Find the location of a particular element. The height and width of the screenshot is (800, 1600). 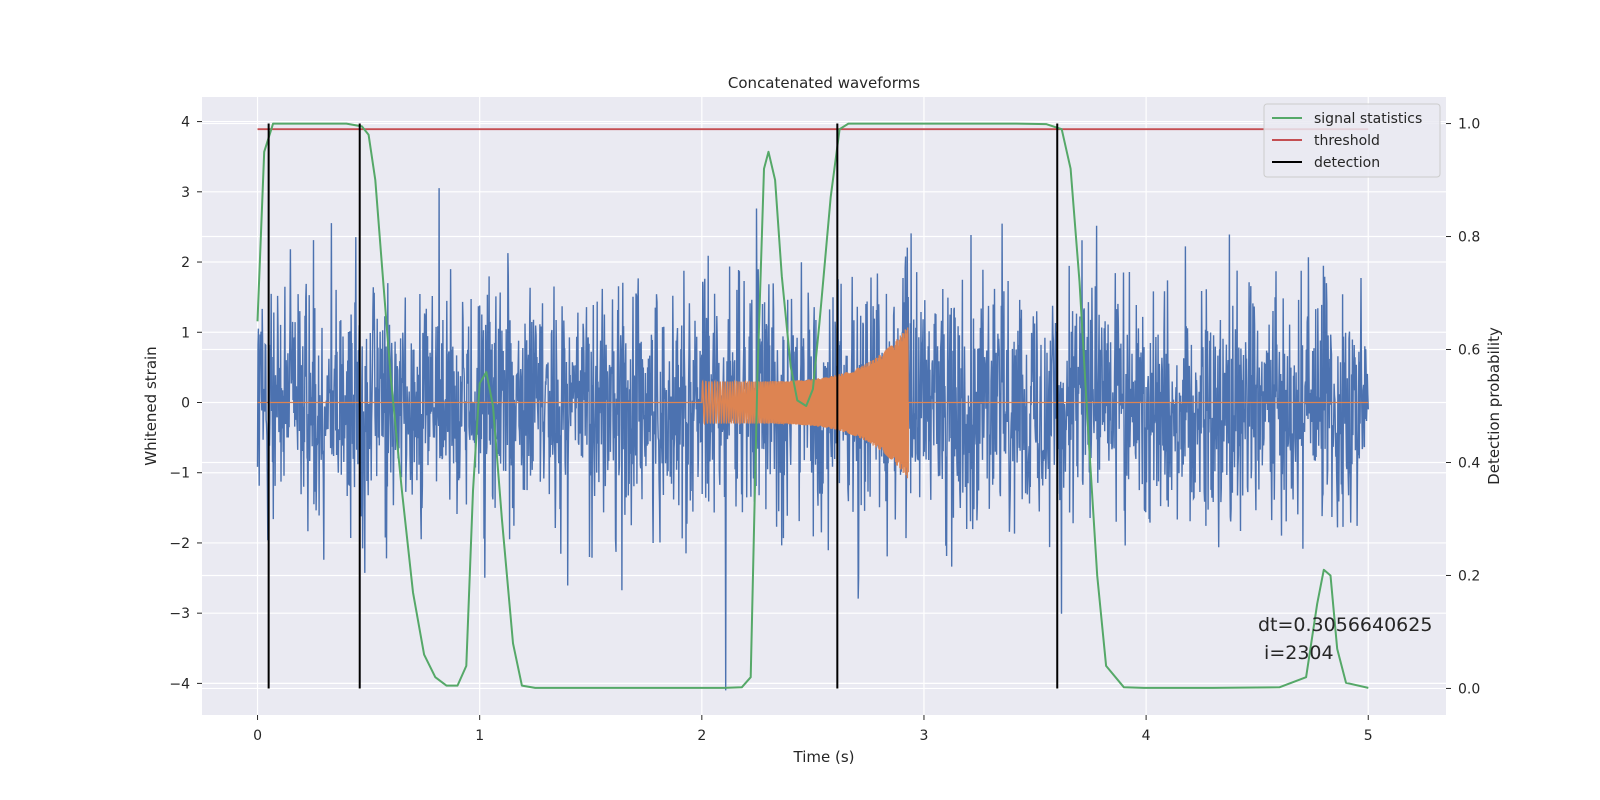

y2-tick-label: 0.0 is located at coordinates (1469, 689).